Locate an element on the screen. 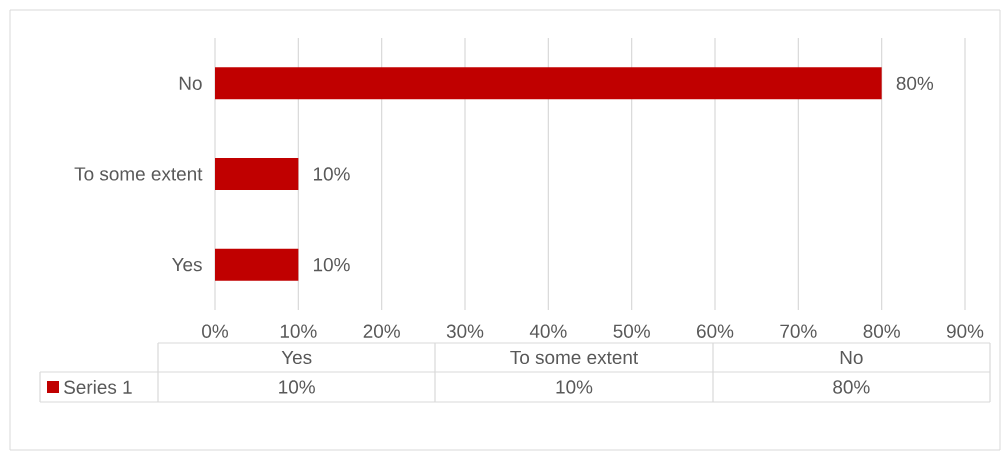 This screenshot has width=1008, height=454. x-tick-label: 90% is located at coordinates (965, 331).